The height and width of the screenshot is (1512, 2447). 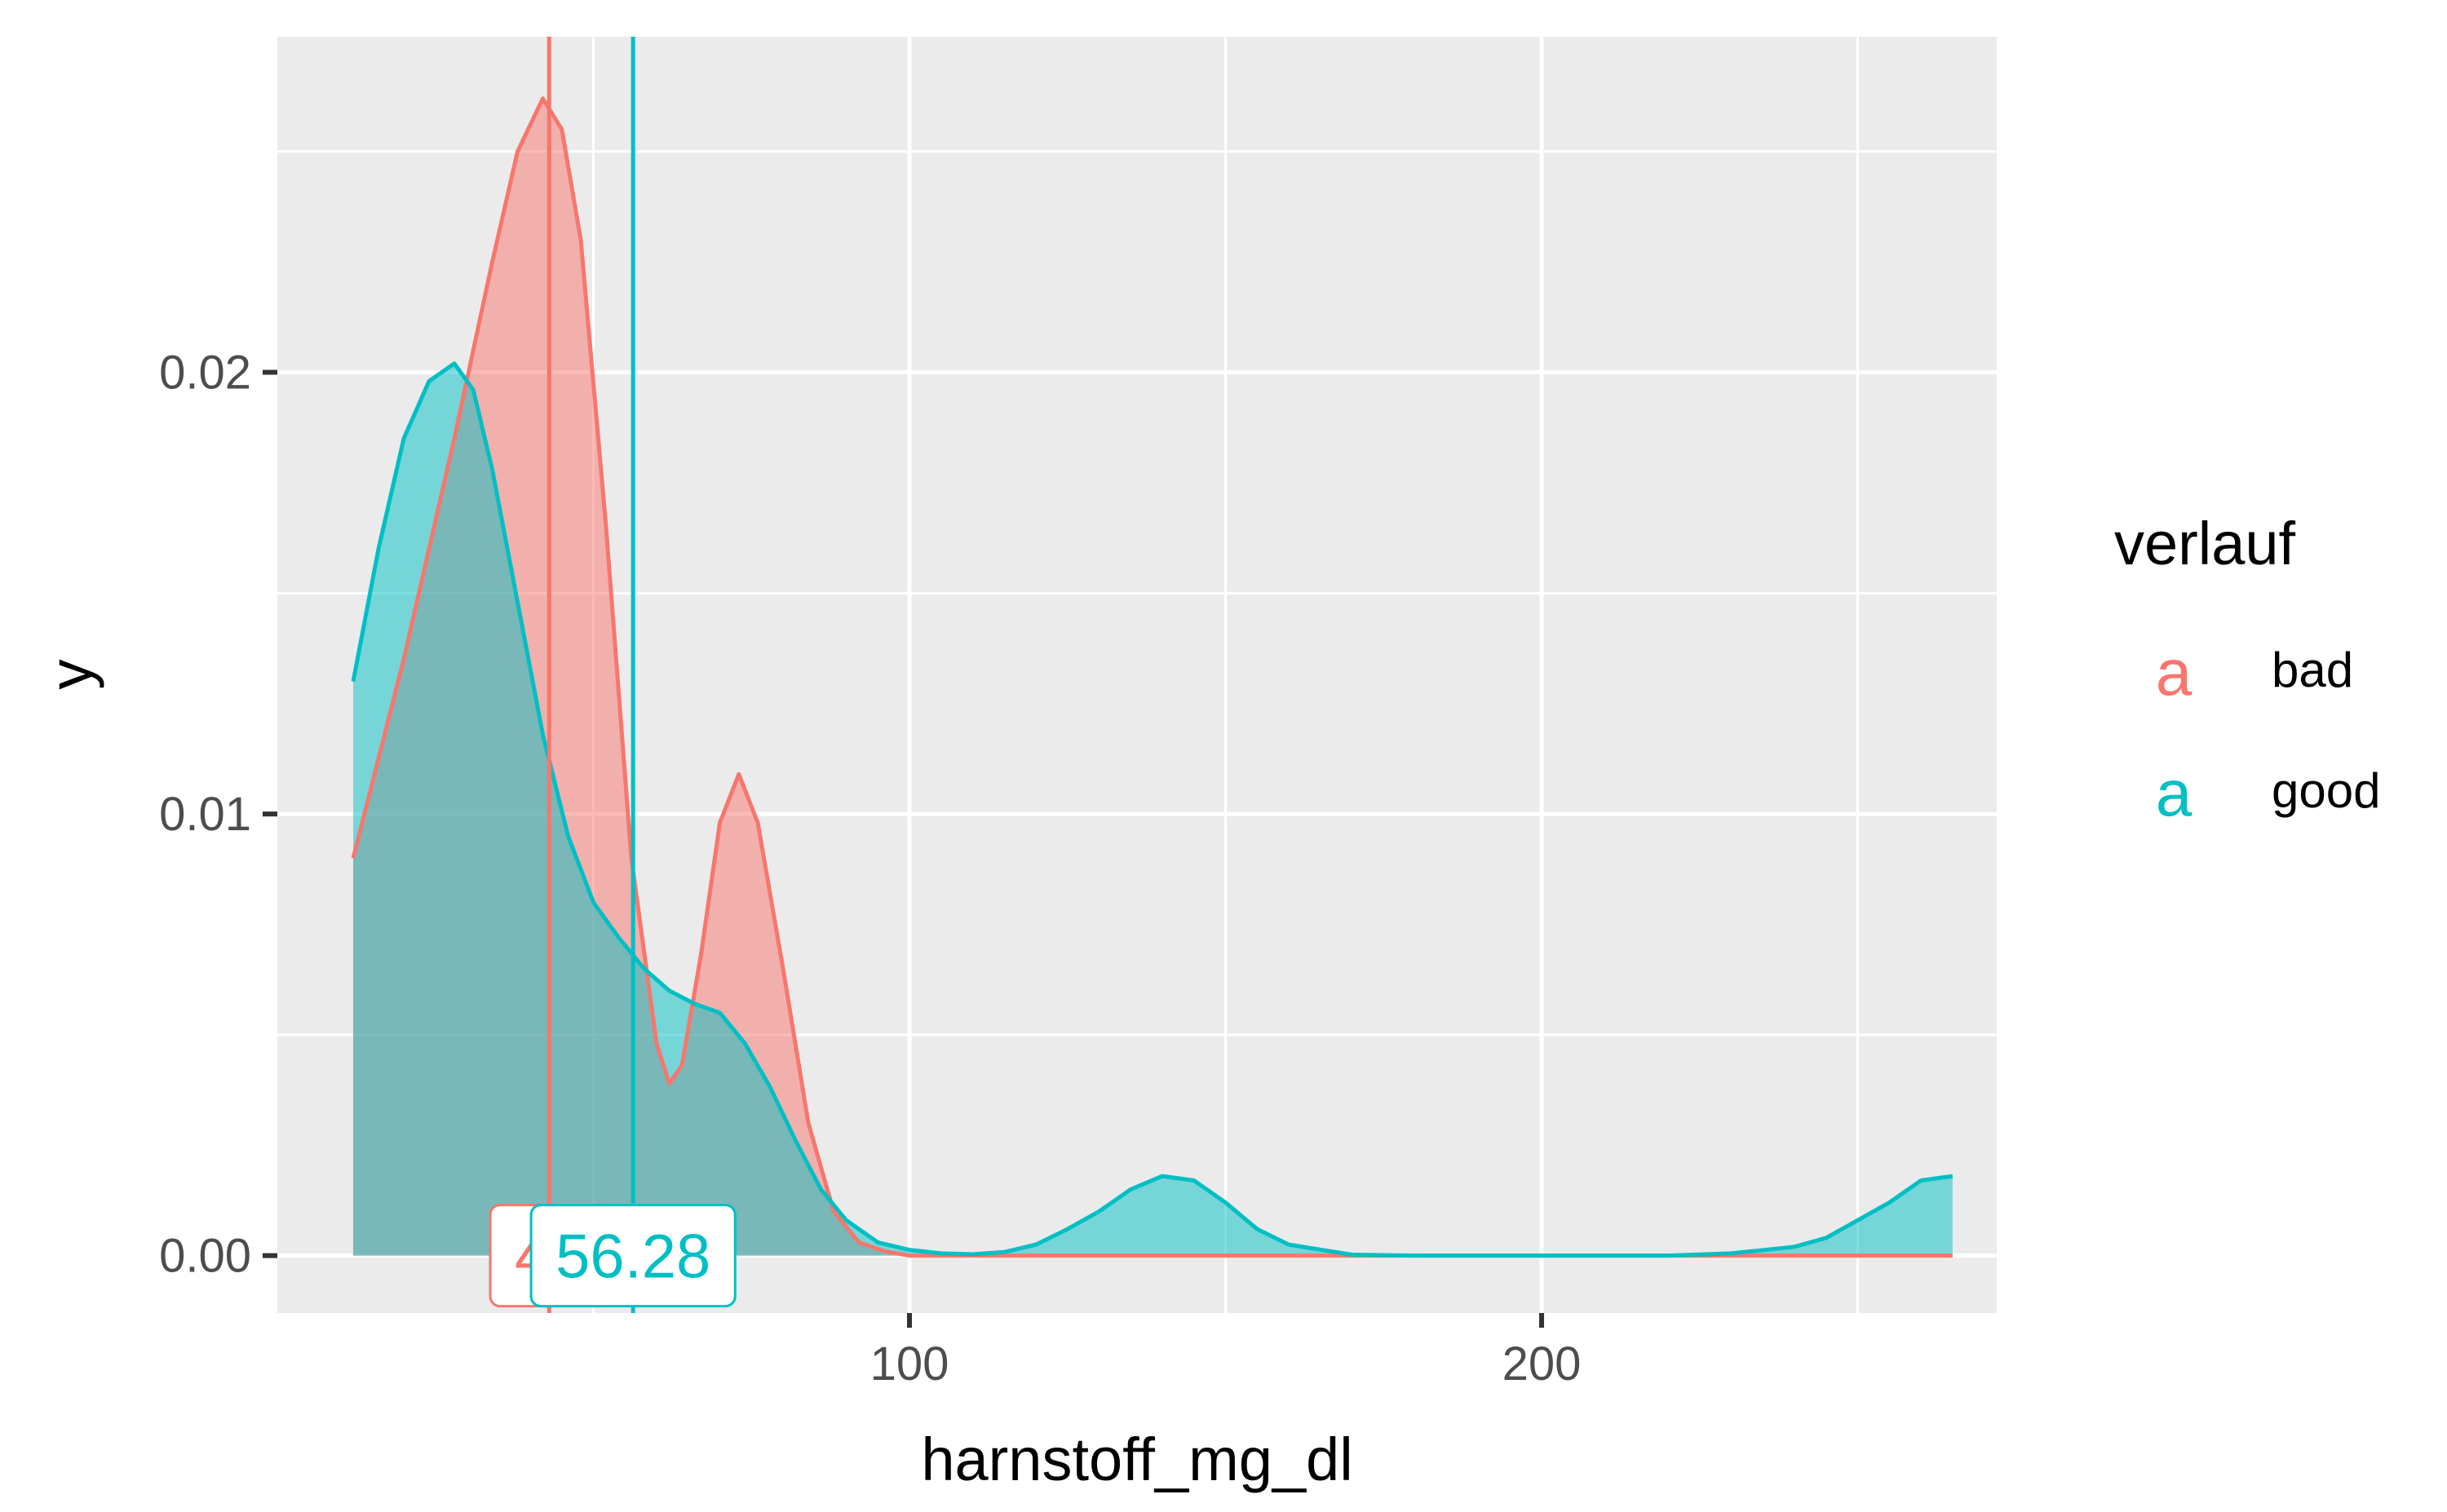 What do you see at coordinates (2247, 669) in the screenshot?
I see `legend: verlauf a bad a good` at bounding box center [2247, 669].